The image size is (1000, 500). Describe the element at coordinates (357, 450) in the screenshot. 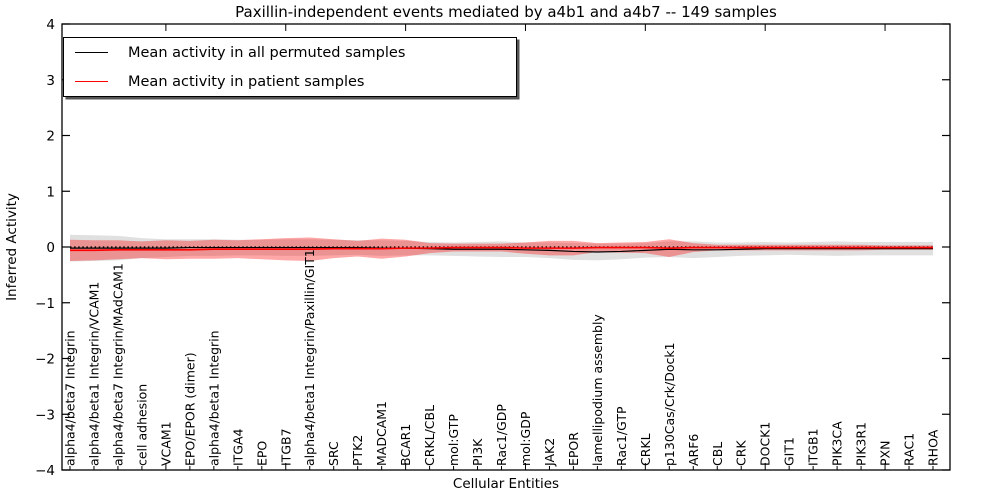

I see `x-tick-label: PTK2` at that location.